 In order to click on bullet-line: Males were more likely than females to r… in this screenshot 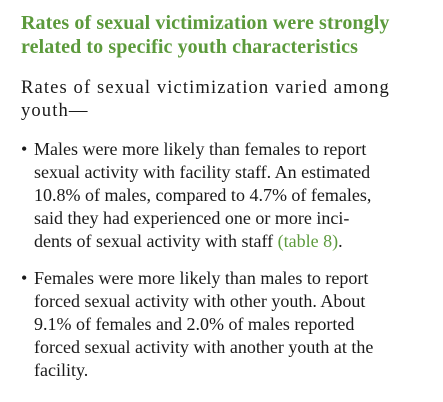, I will do `click(200, 149)`.